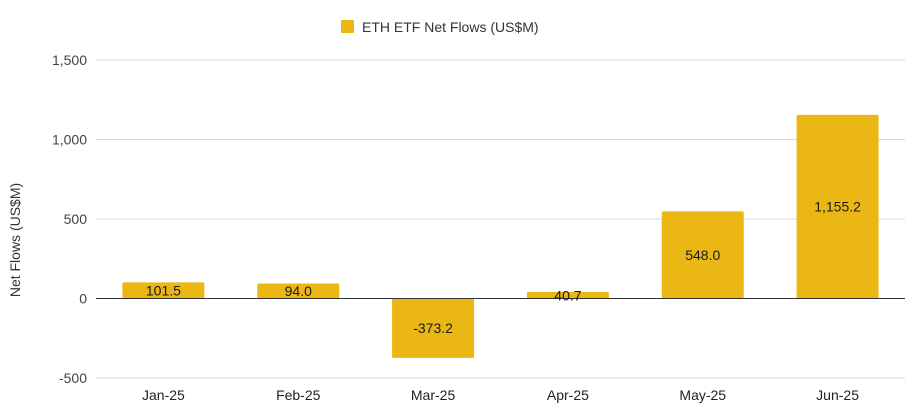  I want to click on x-tick-label: Feb-25, so click(298, 395).